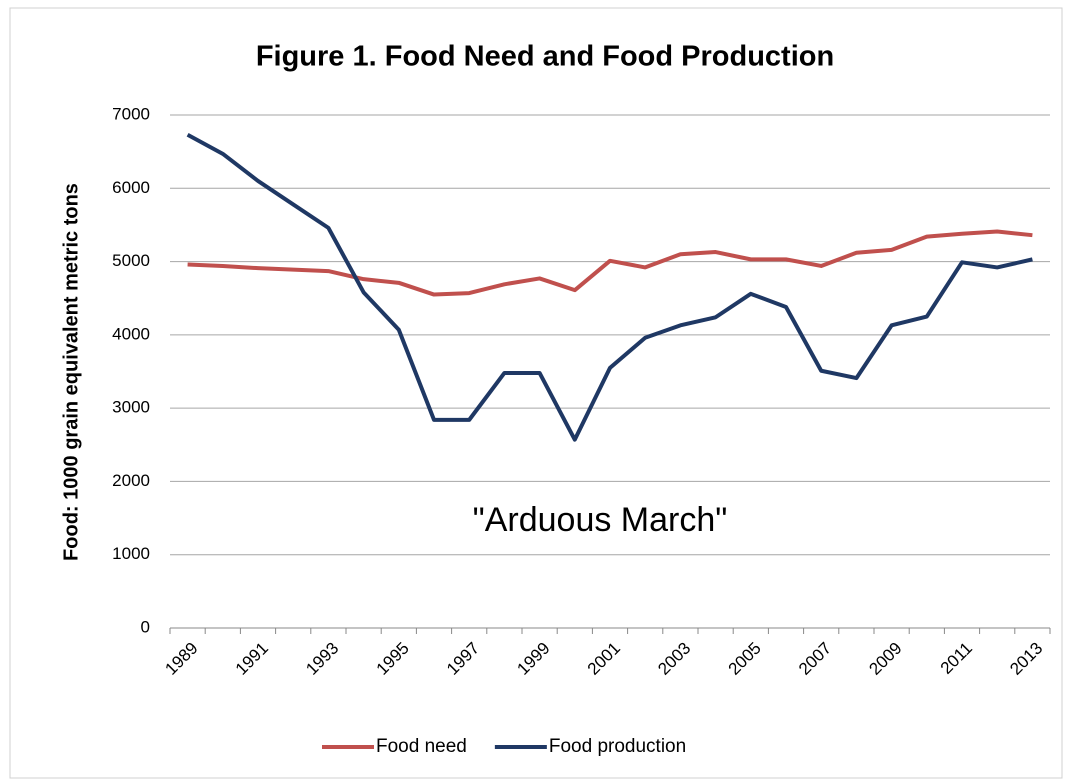  Describe the element at coordinates (131, 260) in the screenshot. I see `y-tick-label: 5000` at that location.